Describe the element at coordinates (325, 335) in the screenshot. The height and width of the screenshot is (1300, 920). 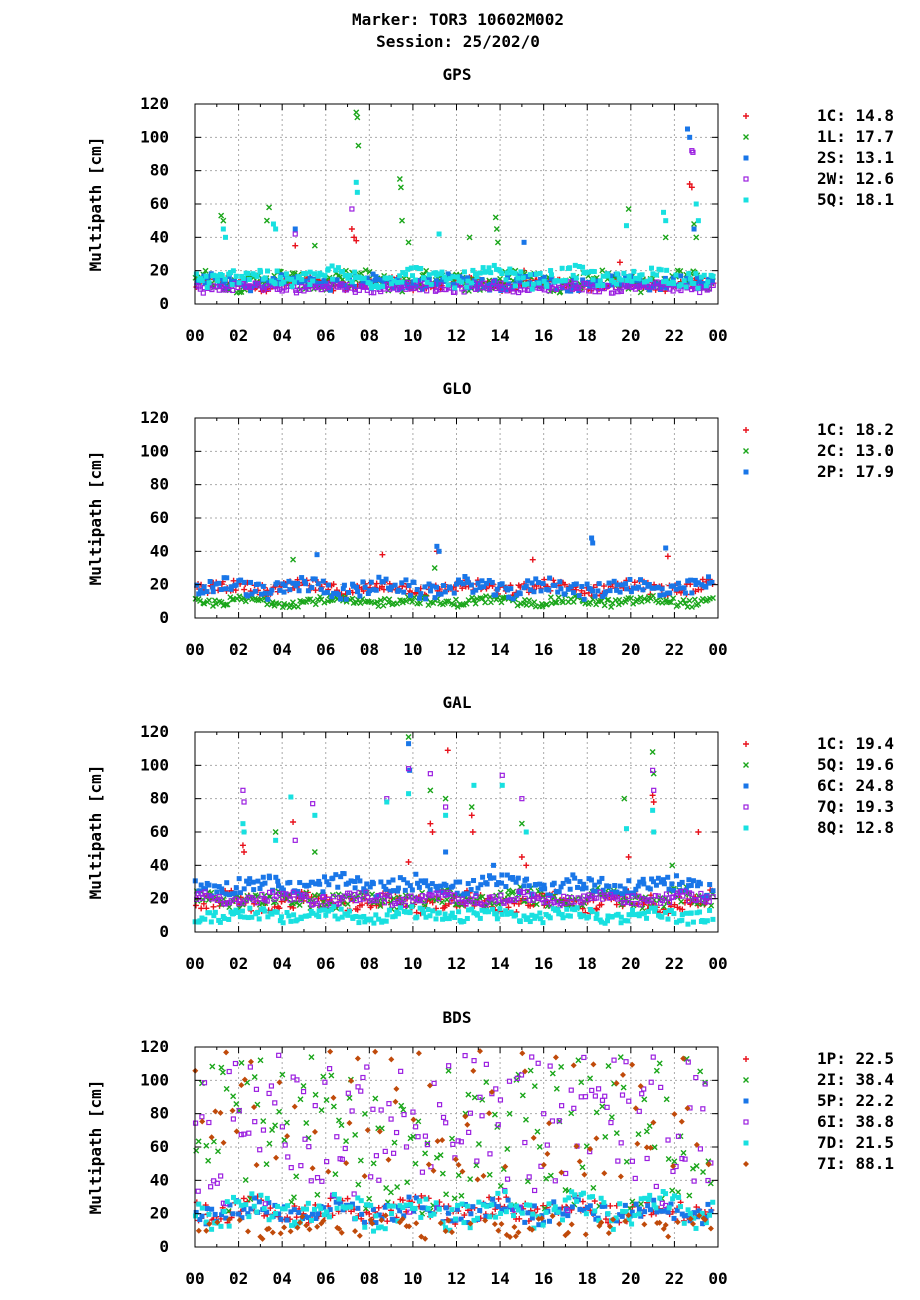
I see `x-tick-label: 06` at that location.